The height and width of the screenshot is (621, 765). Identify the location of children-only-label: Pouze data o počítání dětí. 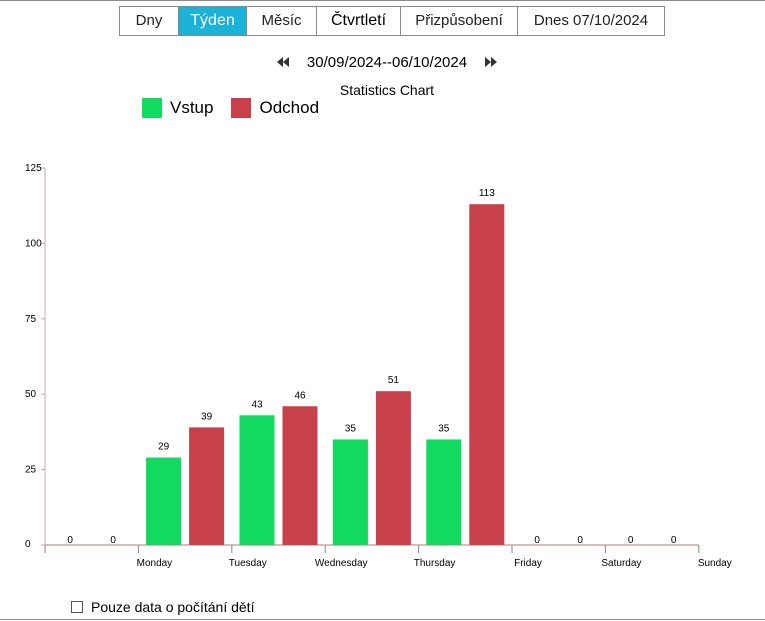
(173, 607).